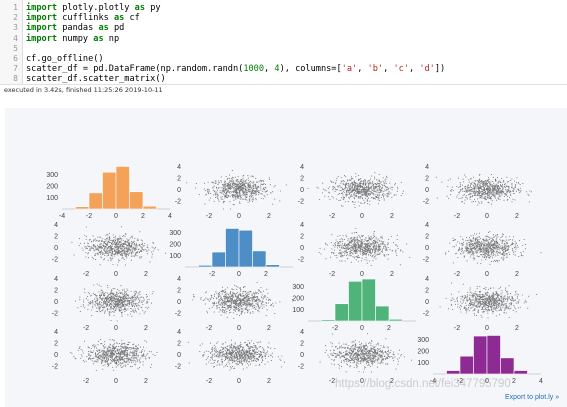 This screenshot has width=567, height=407. What do you see at coordinates (114, 302) in the screenshot?
I see `scatter-cell-a-vs-c` at bounding box center [114, 302].